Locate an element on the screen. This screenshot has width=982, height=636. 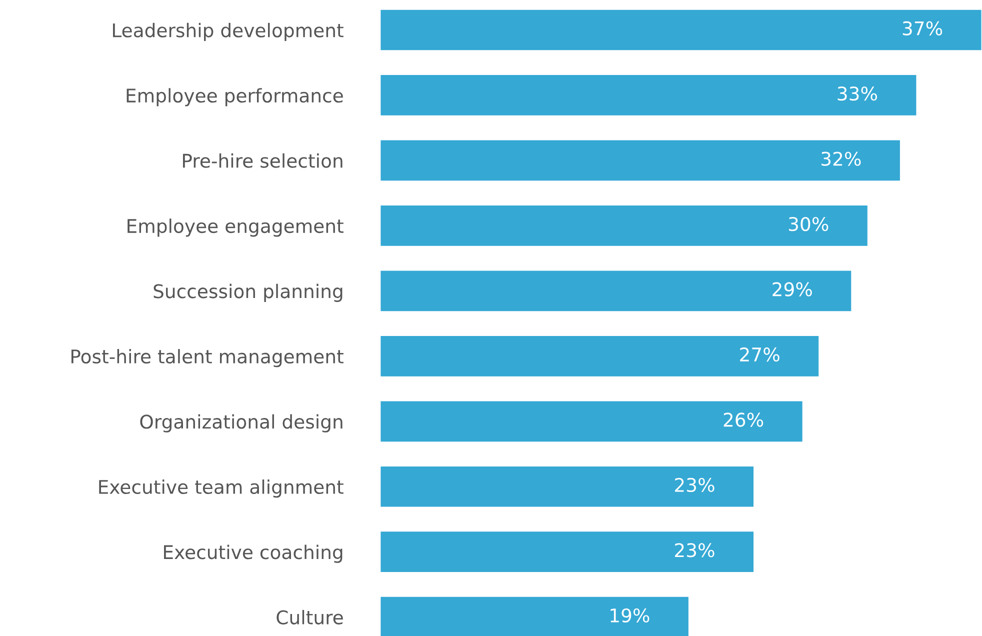
data-label: 29% is located at coordinates (792, 289).